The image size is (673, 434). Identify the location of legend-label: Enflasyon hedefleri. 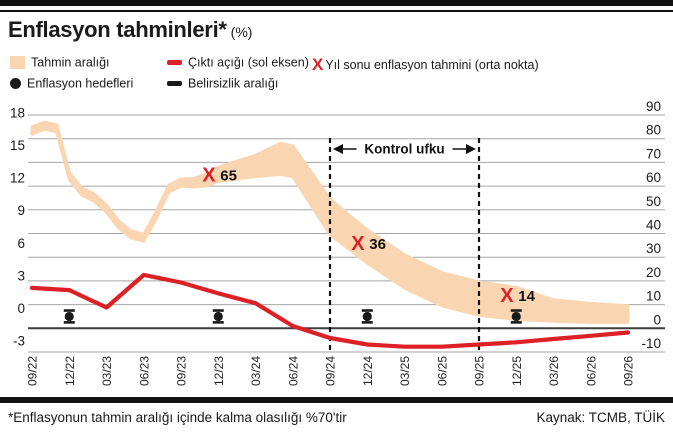
(80, 83).